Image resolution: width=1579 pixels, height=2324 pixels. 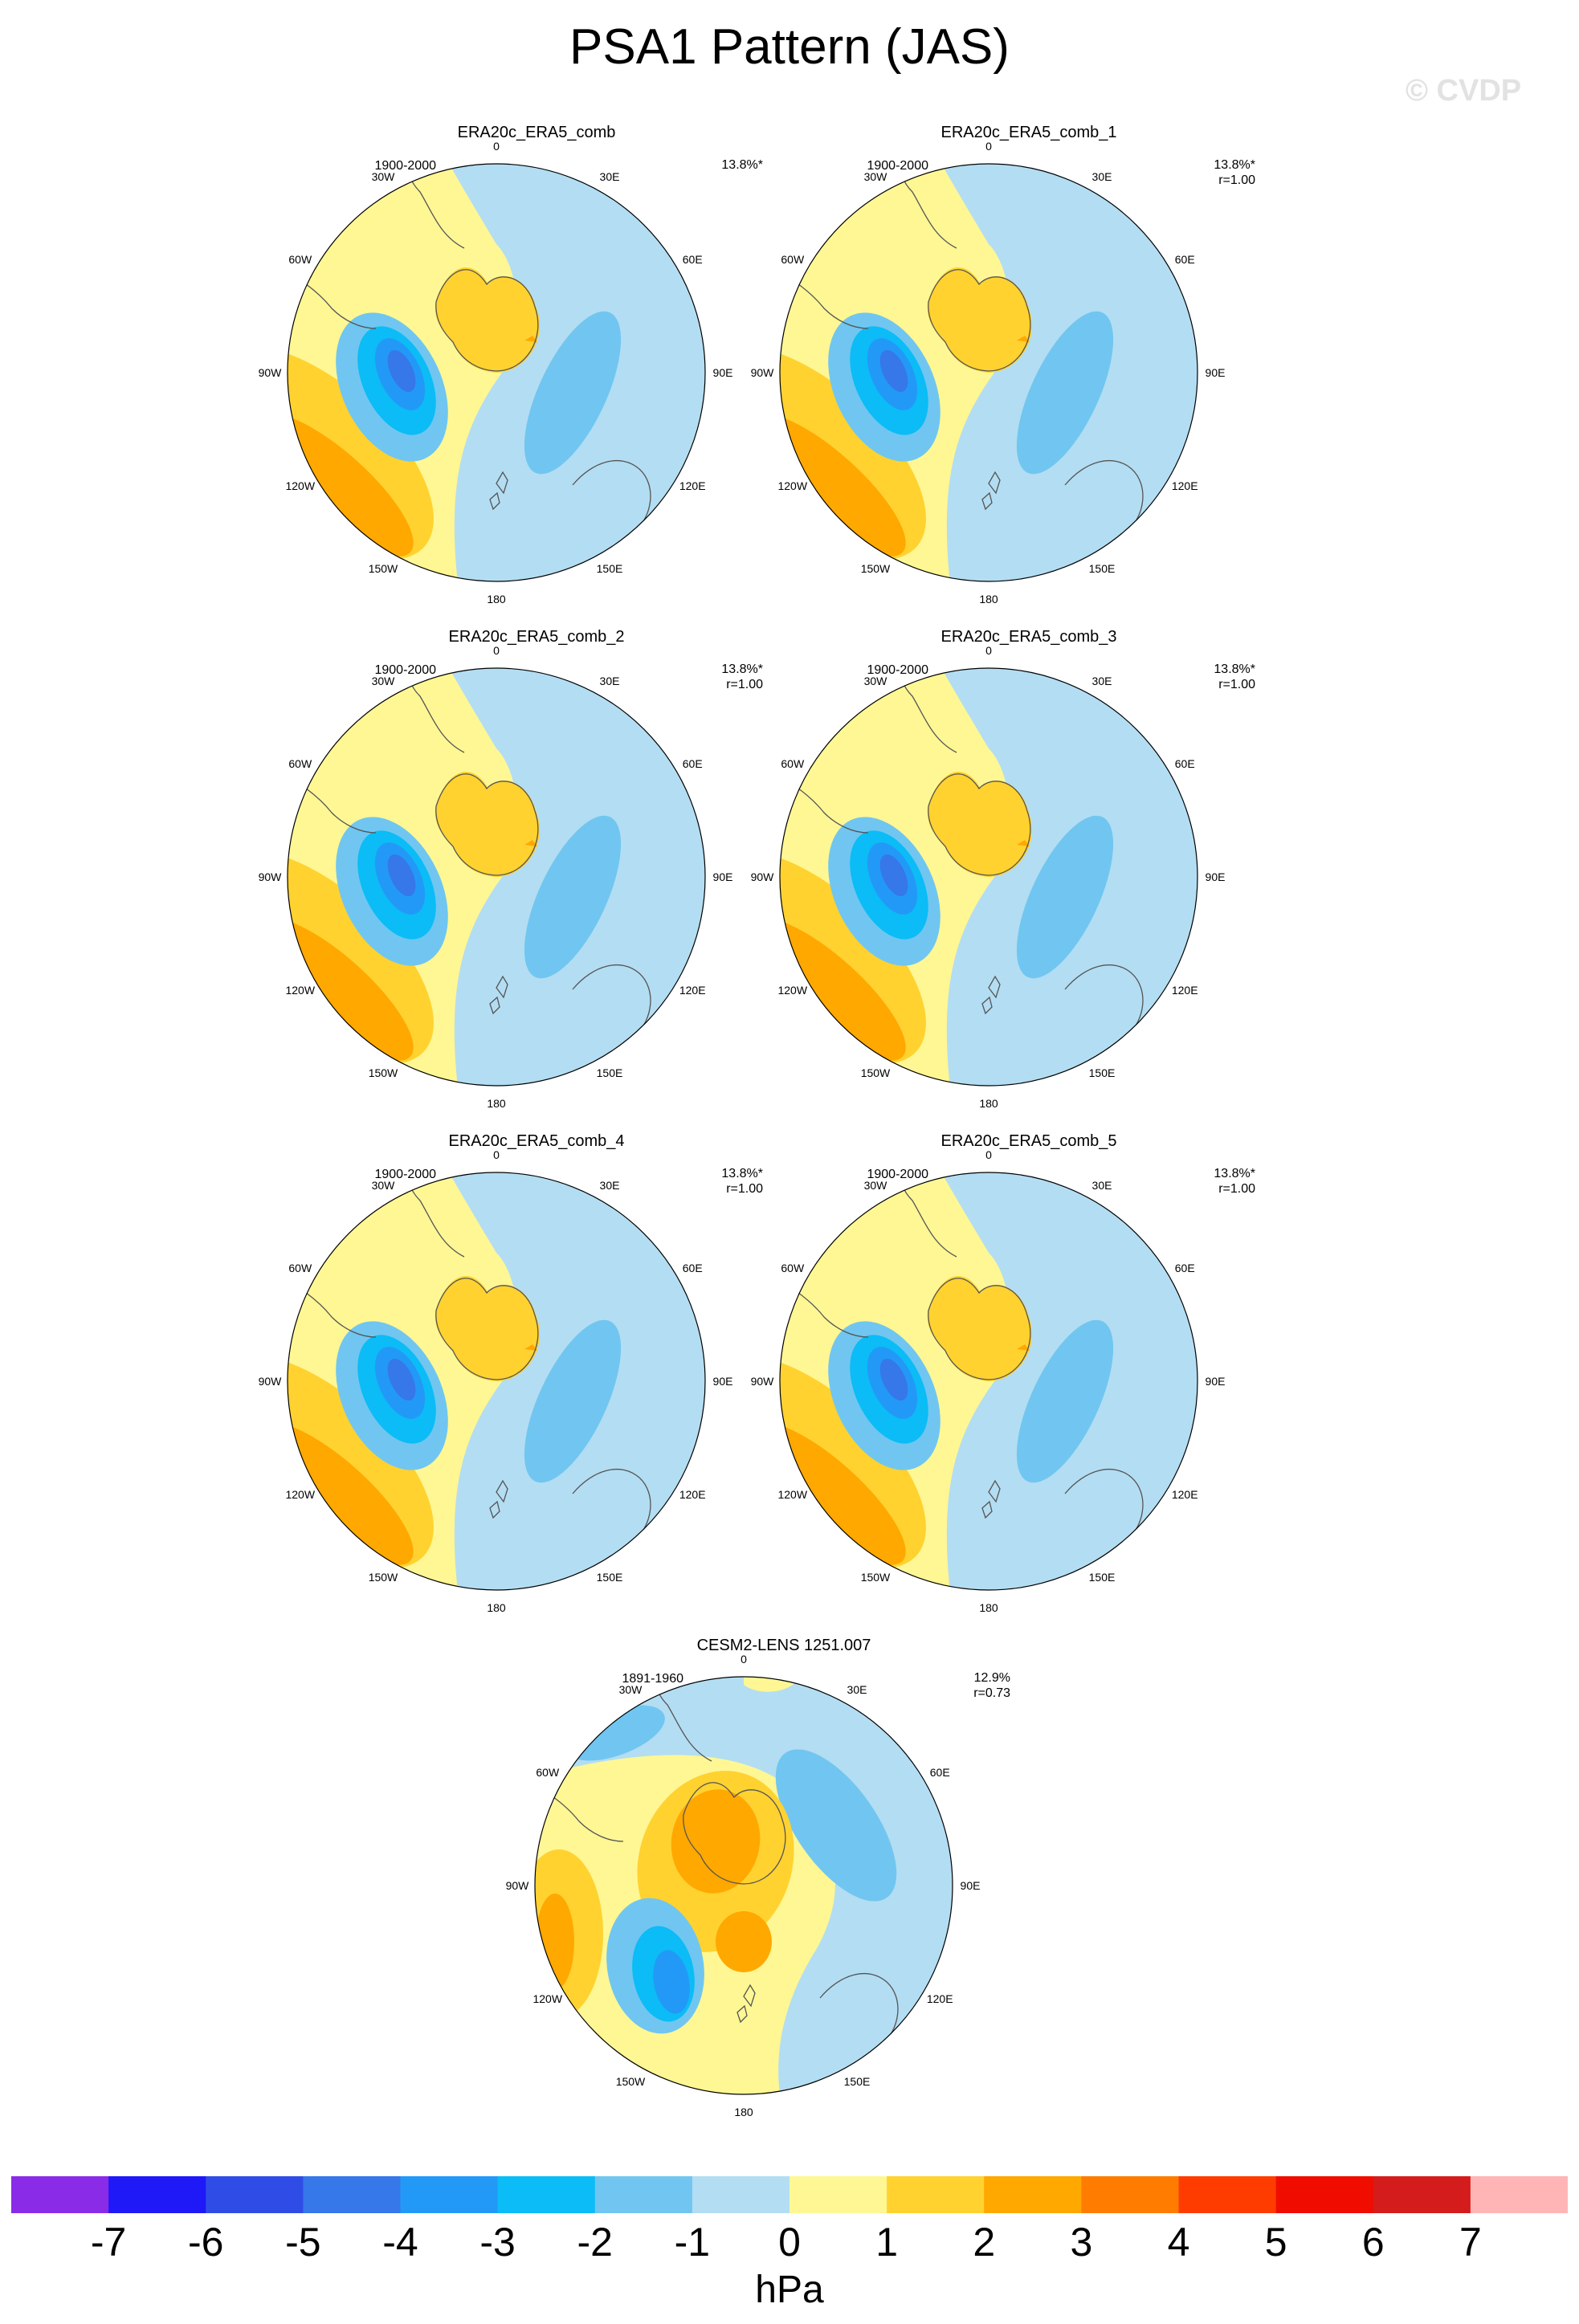 What do you see at coordinates (1464, 91) in the screenshot?
I see `watermark: © CVDP` at bounding box center [1464, 91].